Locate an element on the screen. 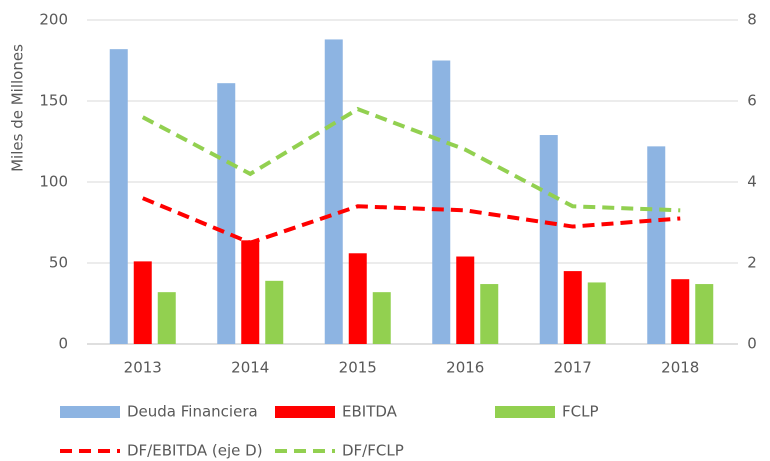 The height and width of the screenshot is (461, 770). y-tick-label: 100 is located at coordinates (53, 182).